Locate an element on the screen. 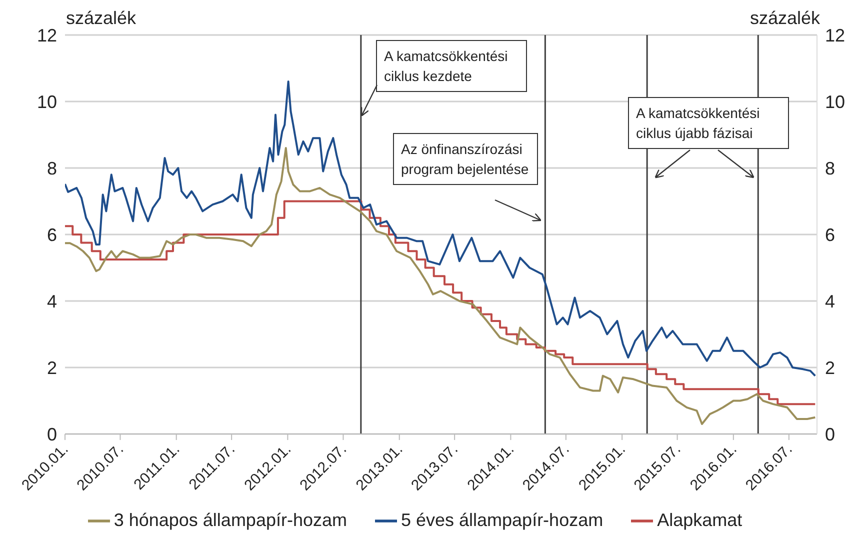 The width and height of the screenshot is (858, 544). y2-tick-label: 6 is located at coordinates (830, 234).